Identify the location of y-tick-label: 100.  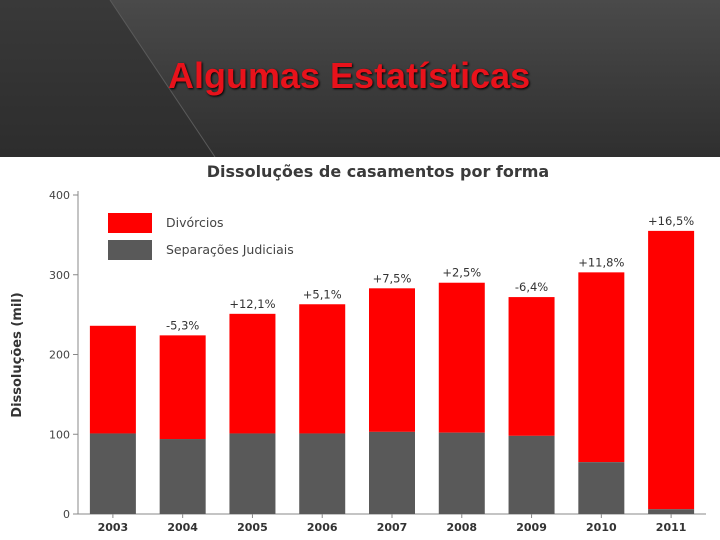
(59, 434).